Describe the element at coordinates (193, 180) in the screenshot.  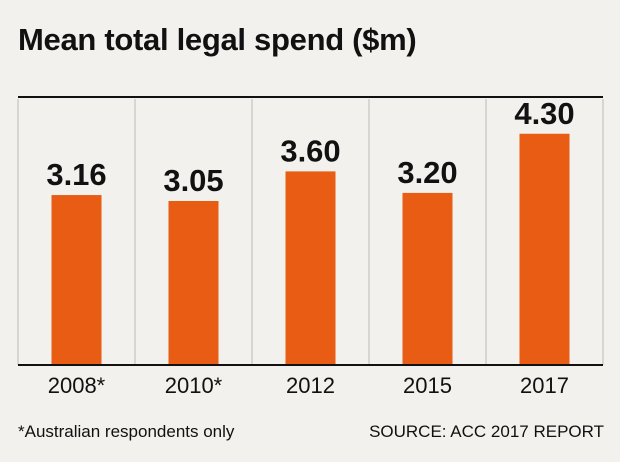
I see `data-label: 3.05` at that location.